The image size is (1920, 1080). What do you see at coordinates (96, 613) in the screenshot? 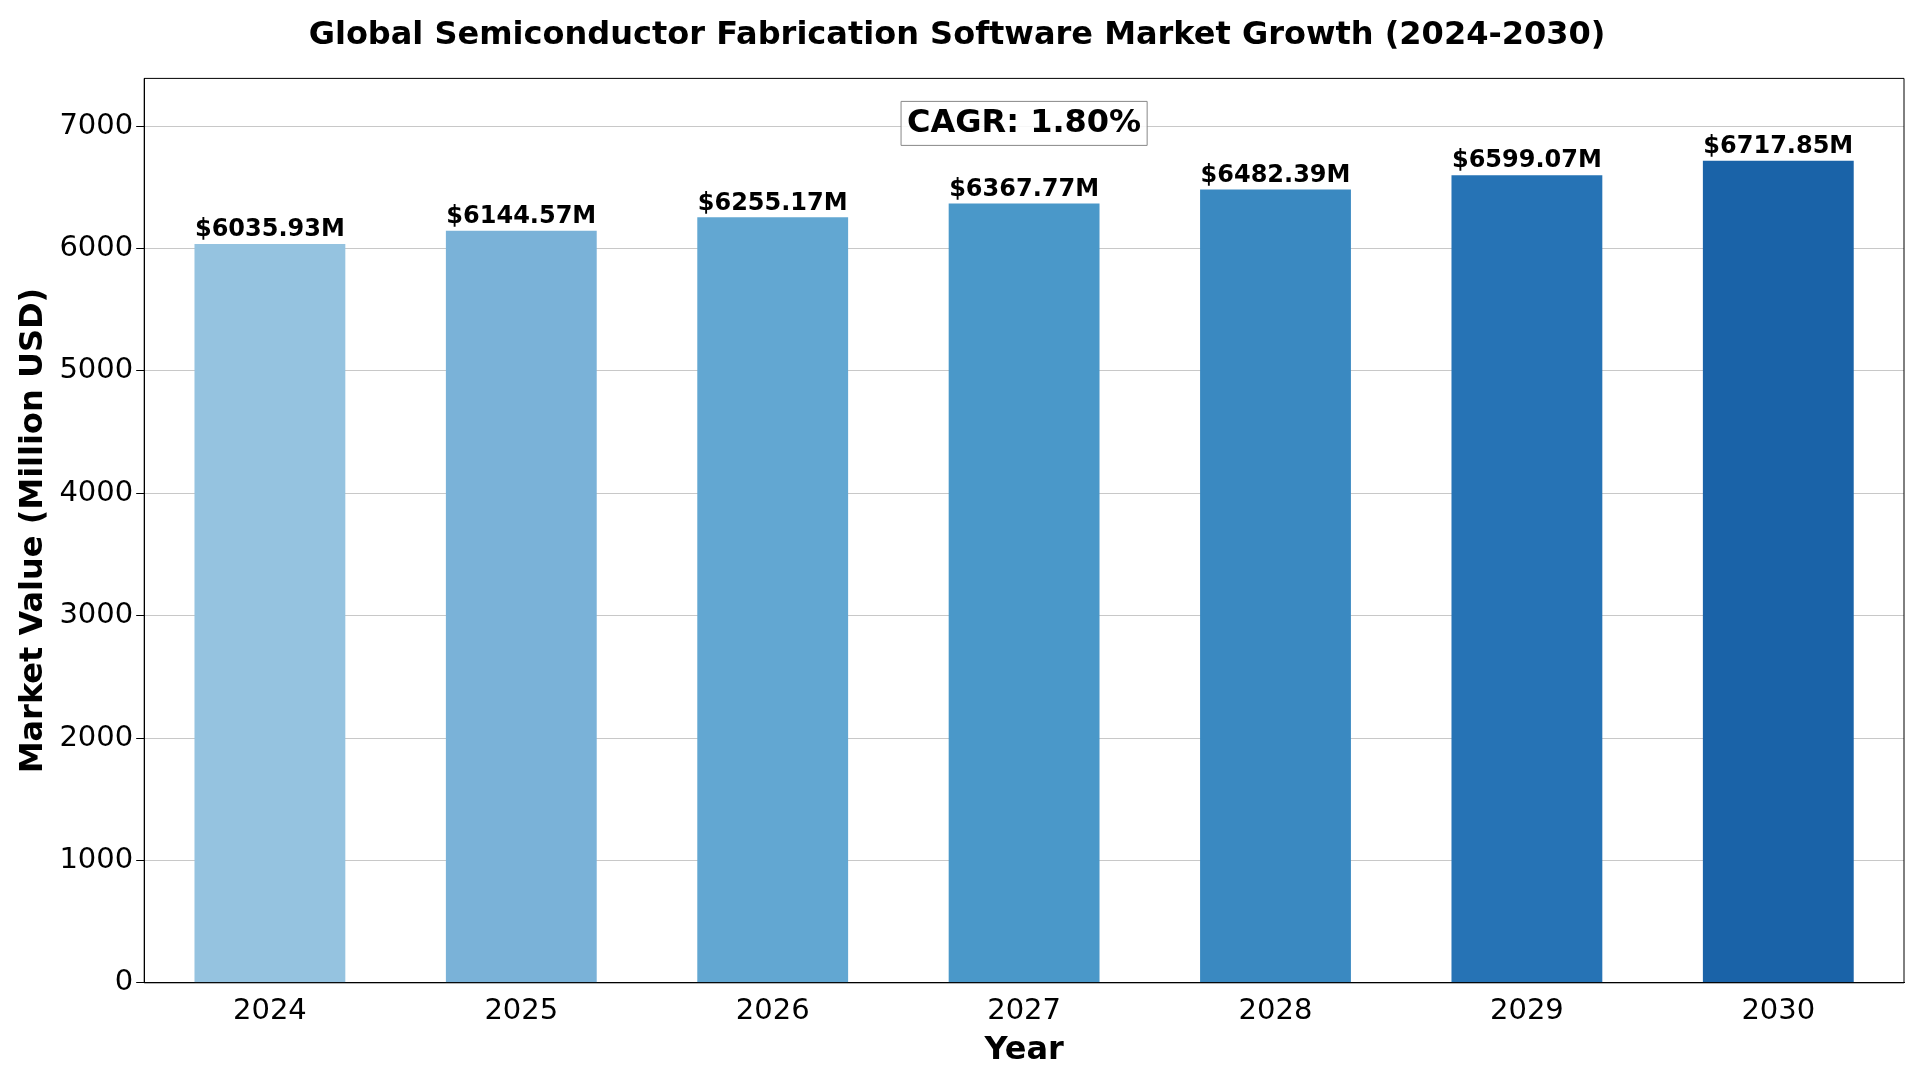
I see `y-tick-label: 3000` at bounding box center [96, 613].